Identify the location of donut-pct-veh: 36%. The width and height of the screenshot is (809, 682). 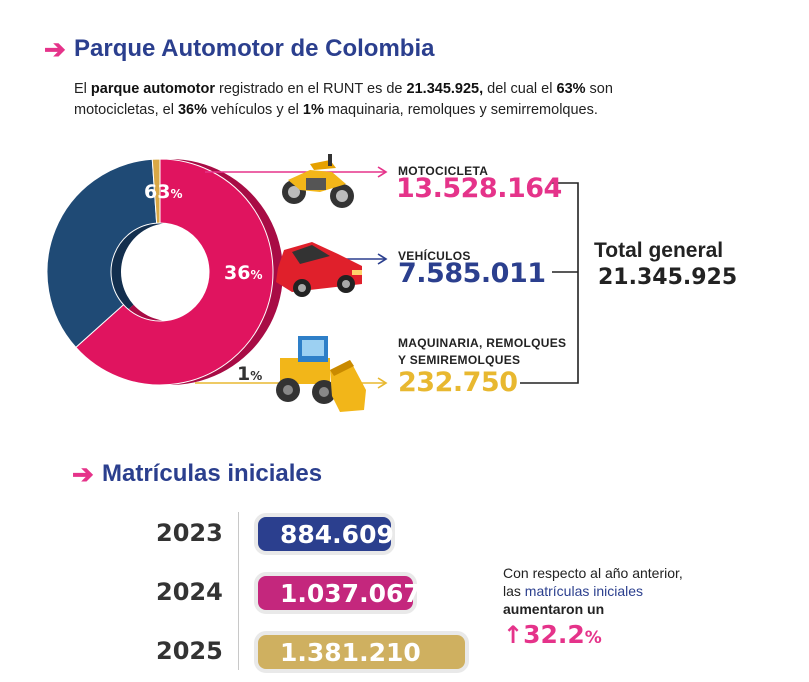
(243, 273).